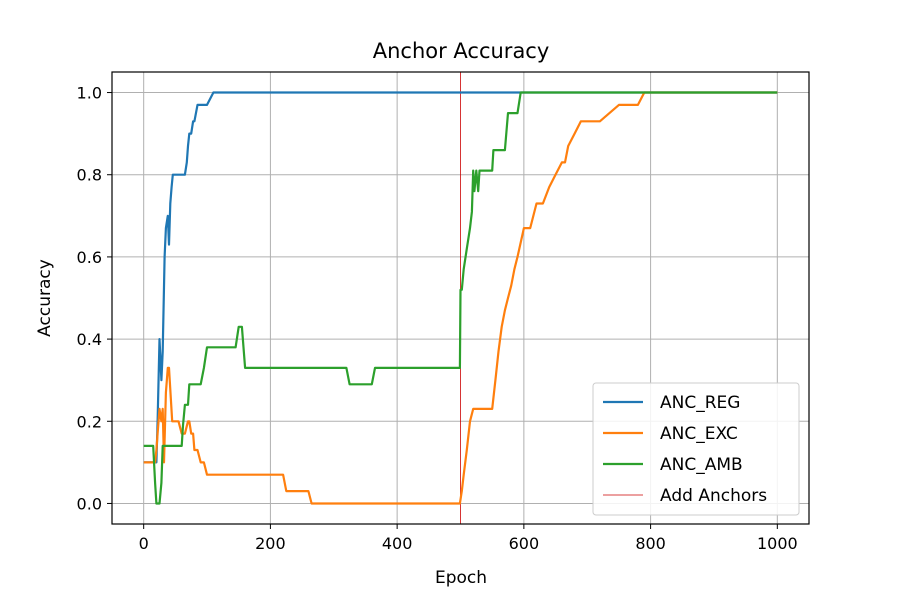  What do you see at coordinates (89, 503) in the screenshot?
I see `y-tick-label: 0.0` at bounding box center [89, 503].